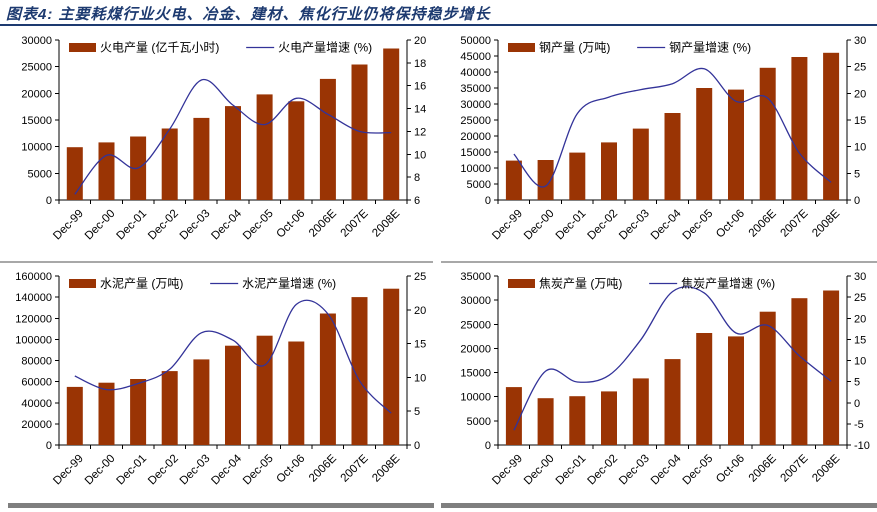 This screenshot has height=512, width=877. Describe the element at coordinates (859, 425) in the screenshot. I see `right-tick-label: -5` at that location.